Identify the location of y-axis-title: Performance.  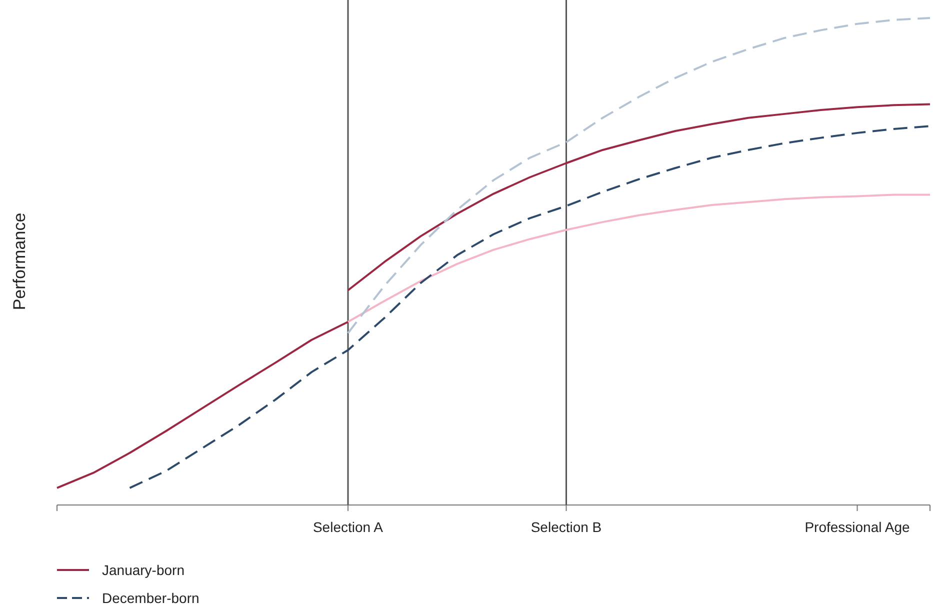
(19, 261).